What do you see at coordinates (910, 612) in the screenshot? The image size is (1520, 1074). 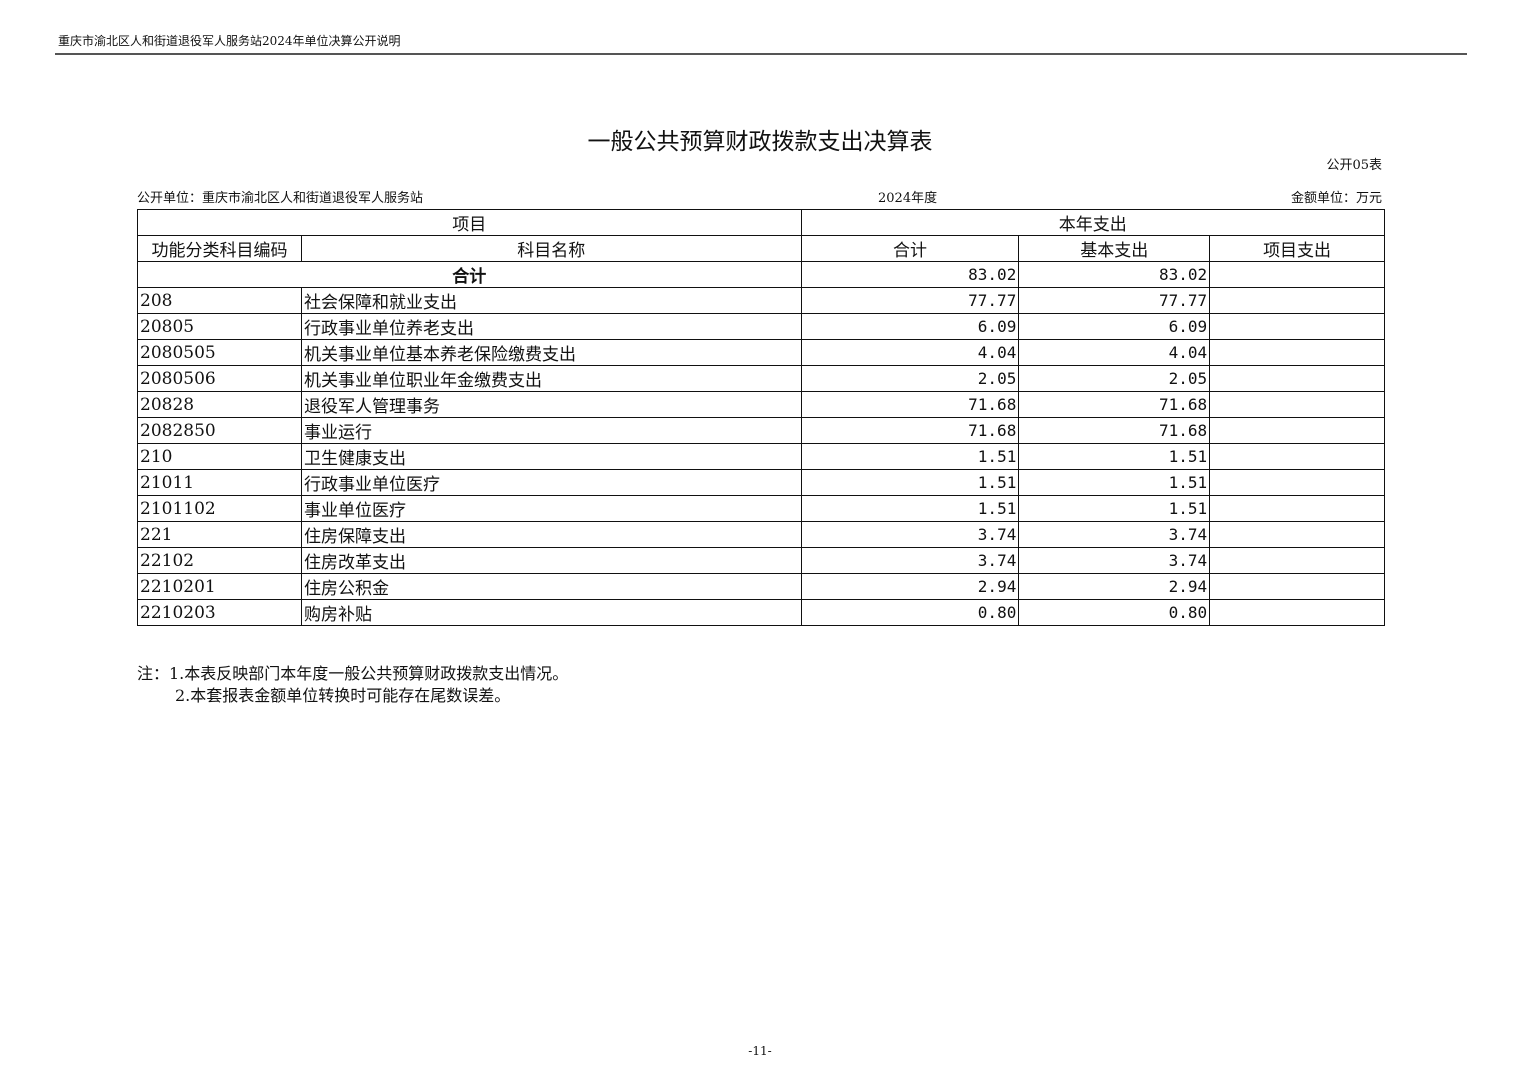 I see `cell-total: 0.80` at bounding box center [910, 612].